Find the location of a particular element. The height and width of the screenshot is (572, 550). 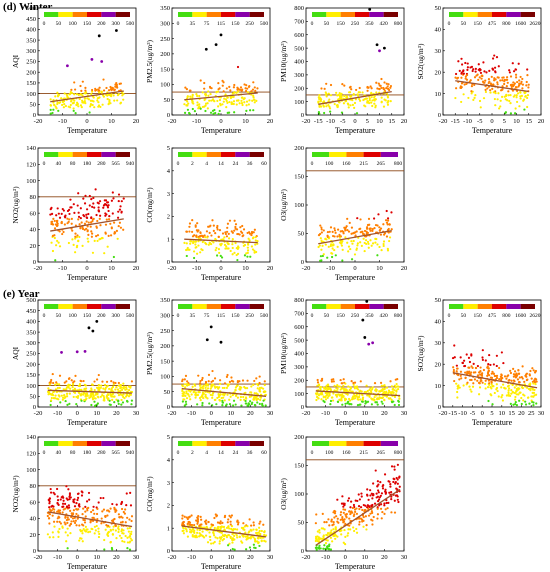

legend-label: 35 is located at coordinates (193, 316).